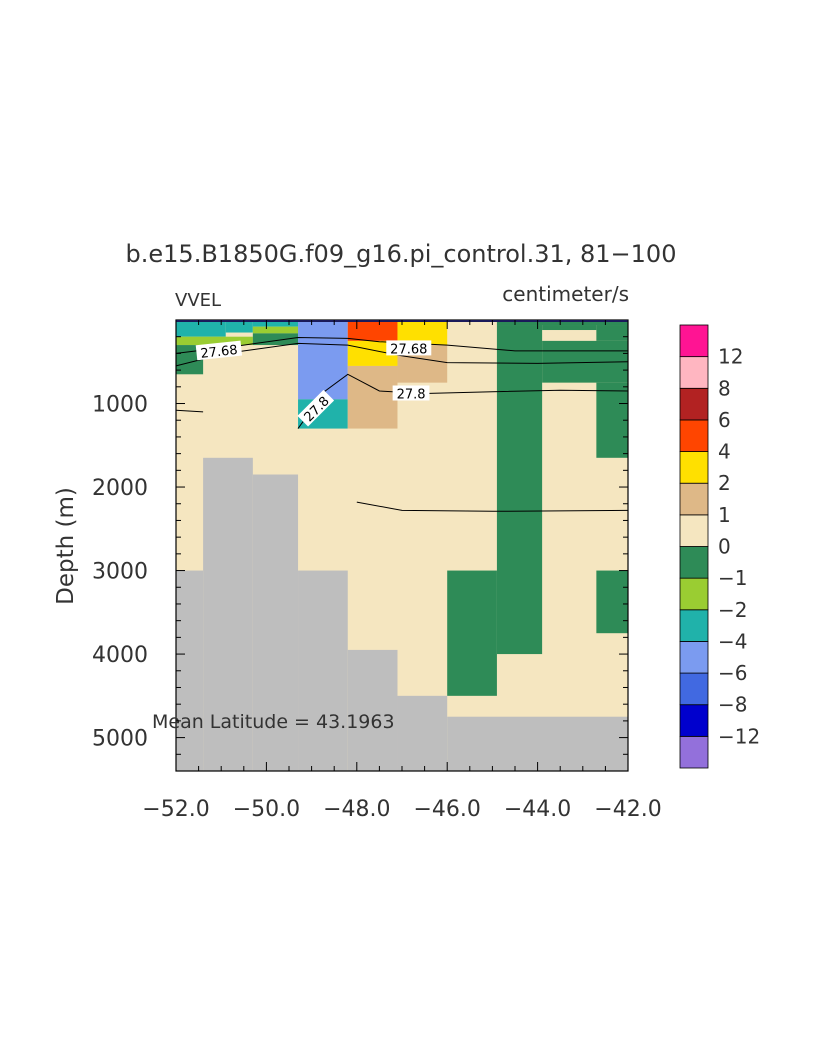  I want to click on colorbar-label: 1, so click(724, 515).